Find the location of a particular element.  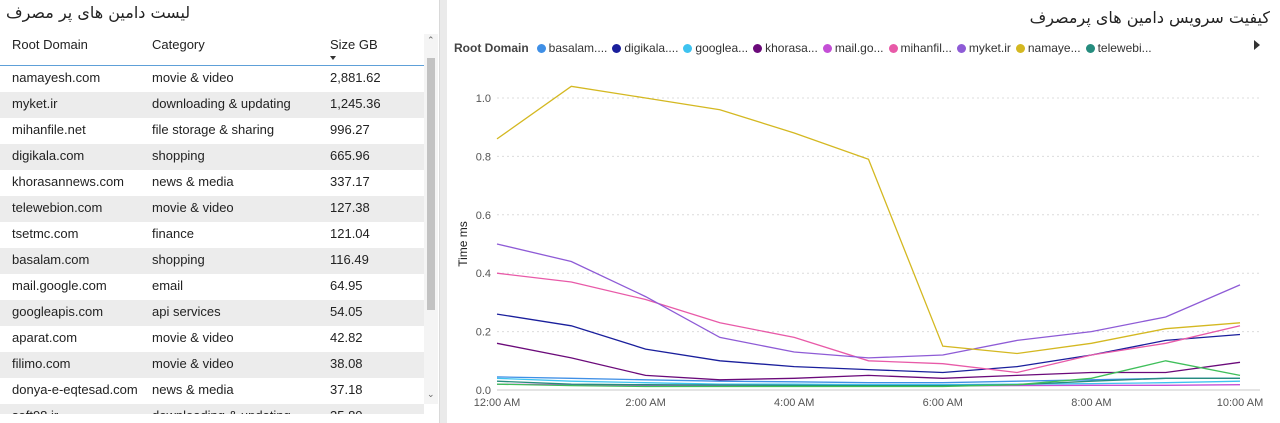

cell-root-domain: filimo.com is located at coordinates (41, 363).